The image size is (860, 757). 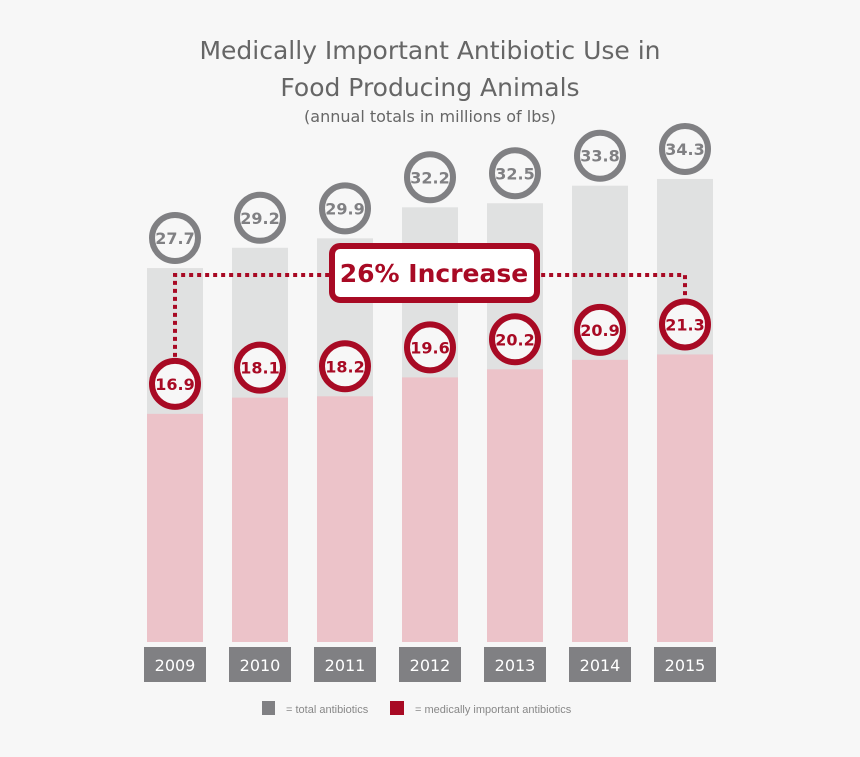 What do you see at coordinates (327, 710) in the screenshot?
I see `legend-label-total: = total antibiotics` at bounding box center [327, 710].